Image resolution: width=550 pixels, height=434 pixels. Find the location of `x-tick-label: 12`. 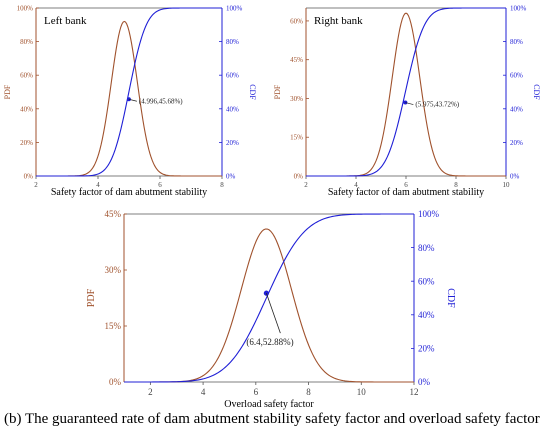

x-tick-label: 12 is located at coordinates (414, 392).